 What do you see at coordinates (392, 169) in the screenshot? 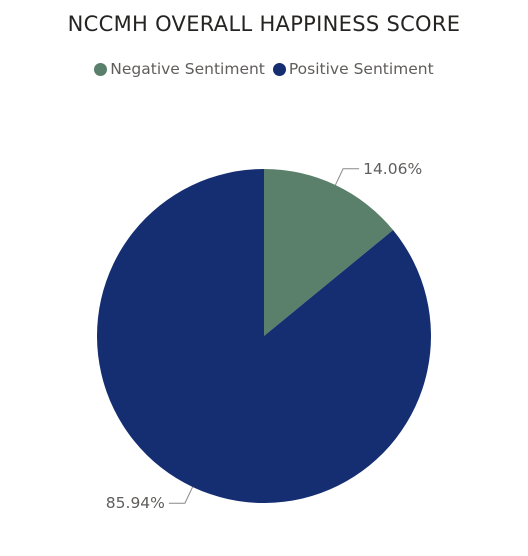
I see `data-label-negative: 14.06%` at bounding box center [392, 169].